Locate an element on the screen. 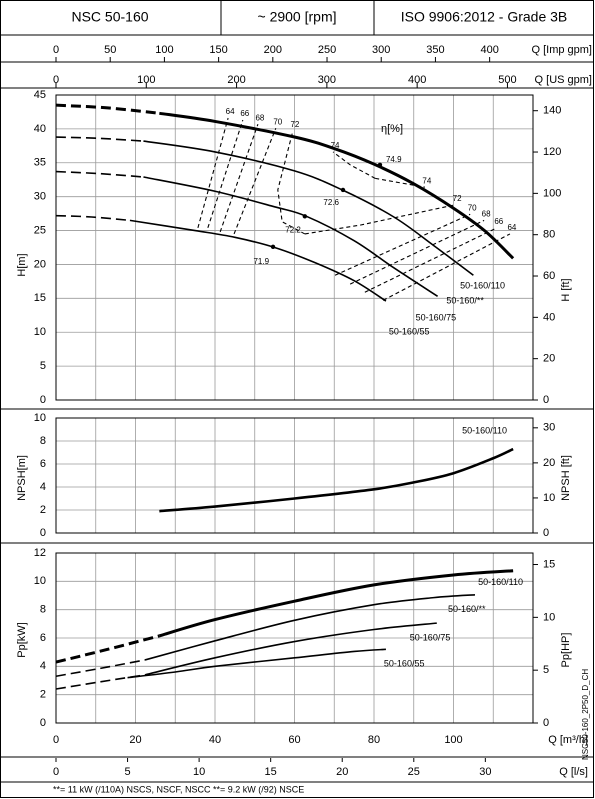 The image size is (595, 799). y2-tick-label: 20 is located at coordinates (549, 359).